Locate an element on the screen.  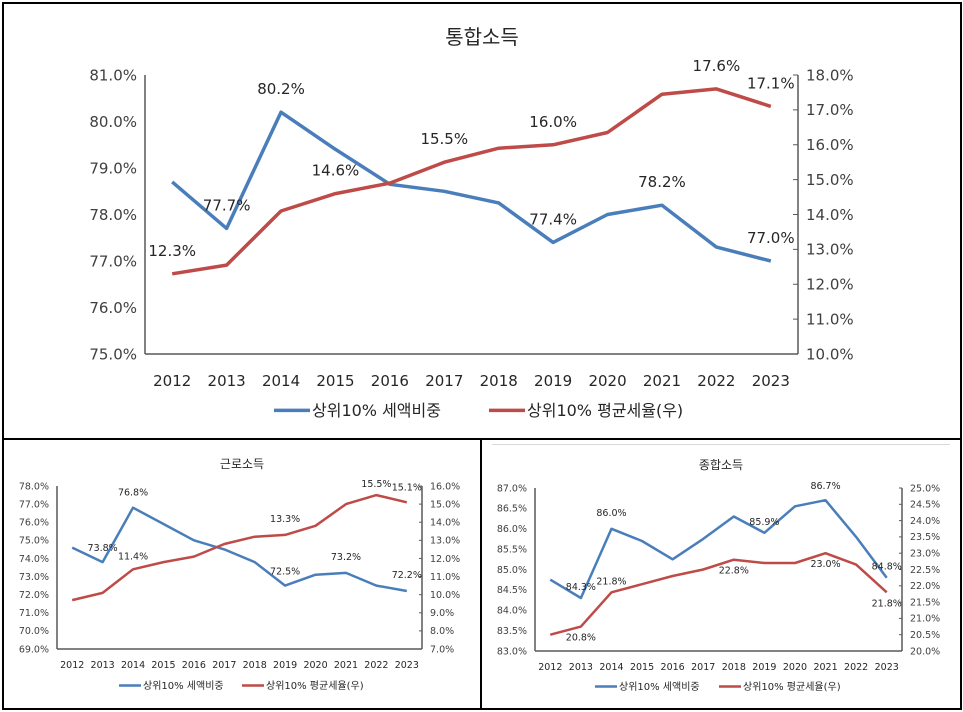
right-axis-tick-label: 17.0% is located at coordinates (830, 110).